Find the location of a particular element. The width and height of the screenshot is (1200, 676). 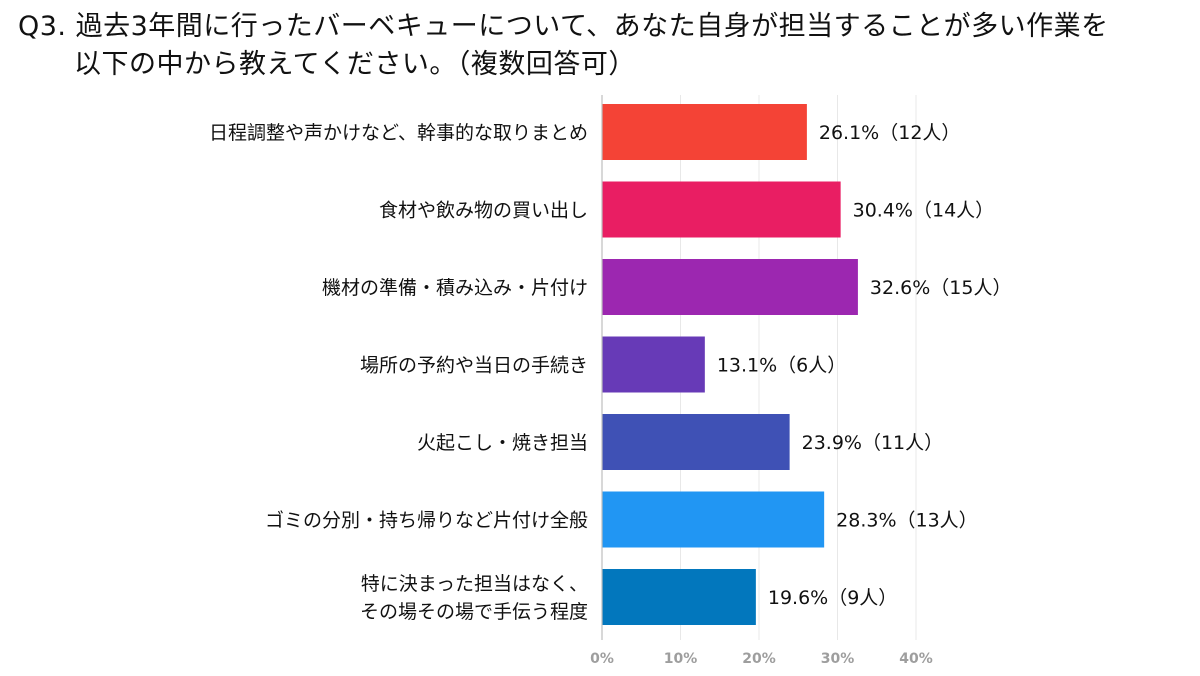

data-label-1: 30.4%（14人） is located at coordinates (924, 211).